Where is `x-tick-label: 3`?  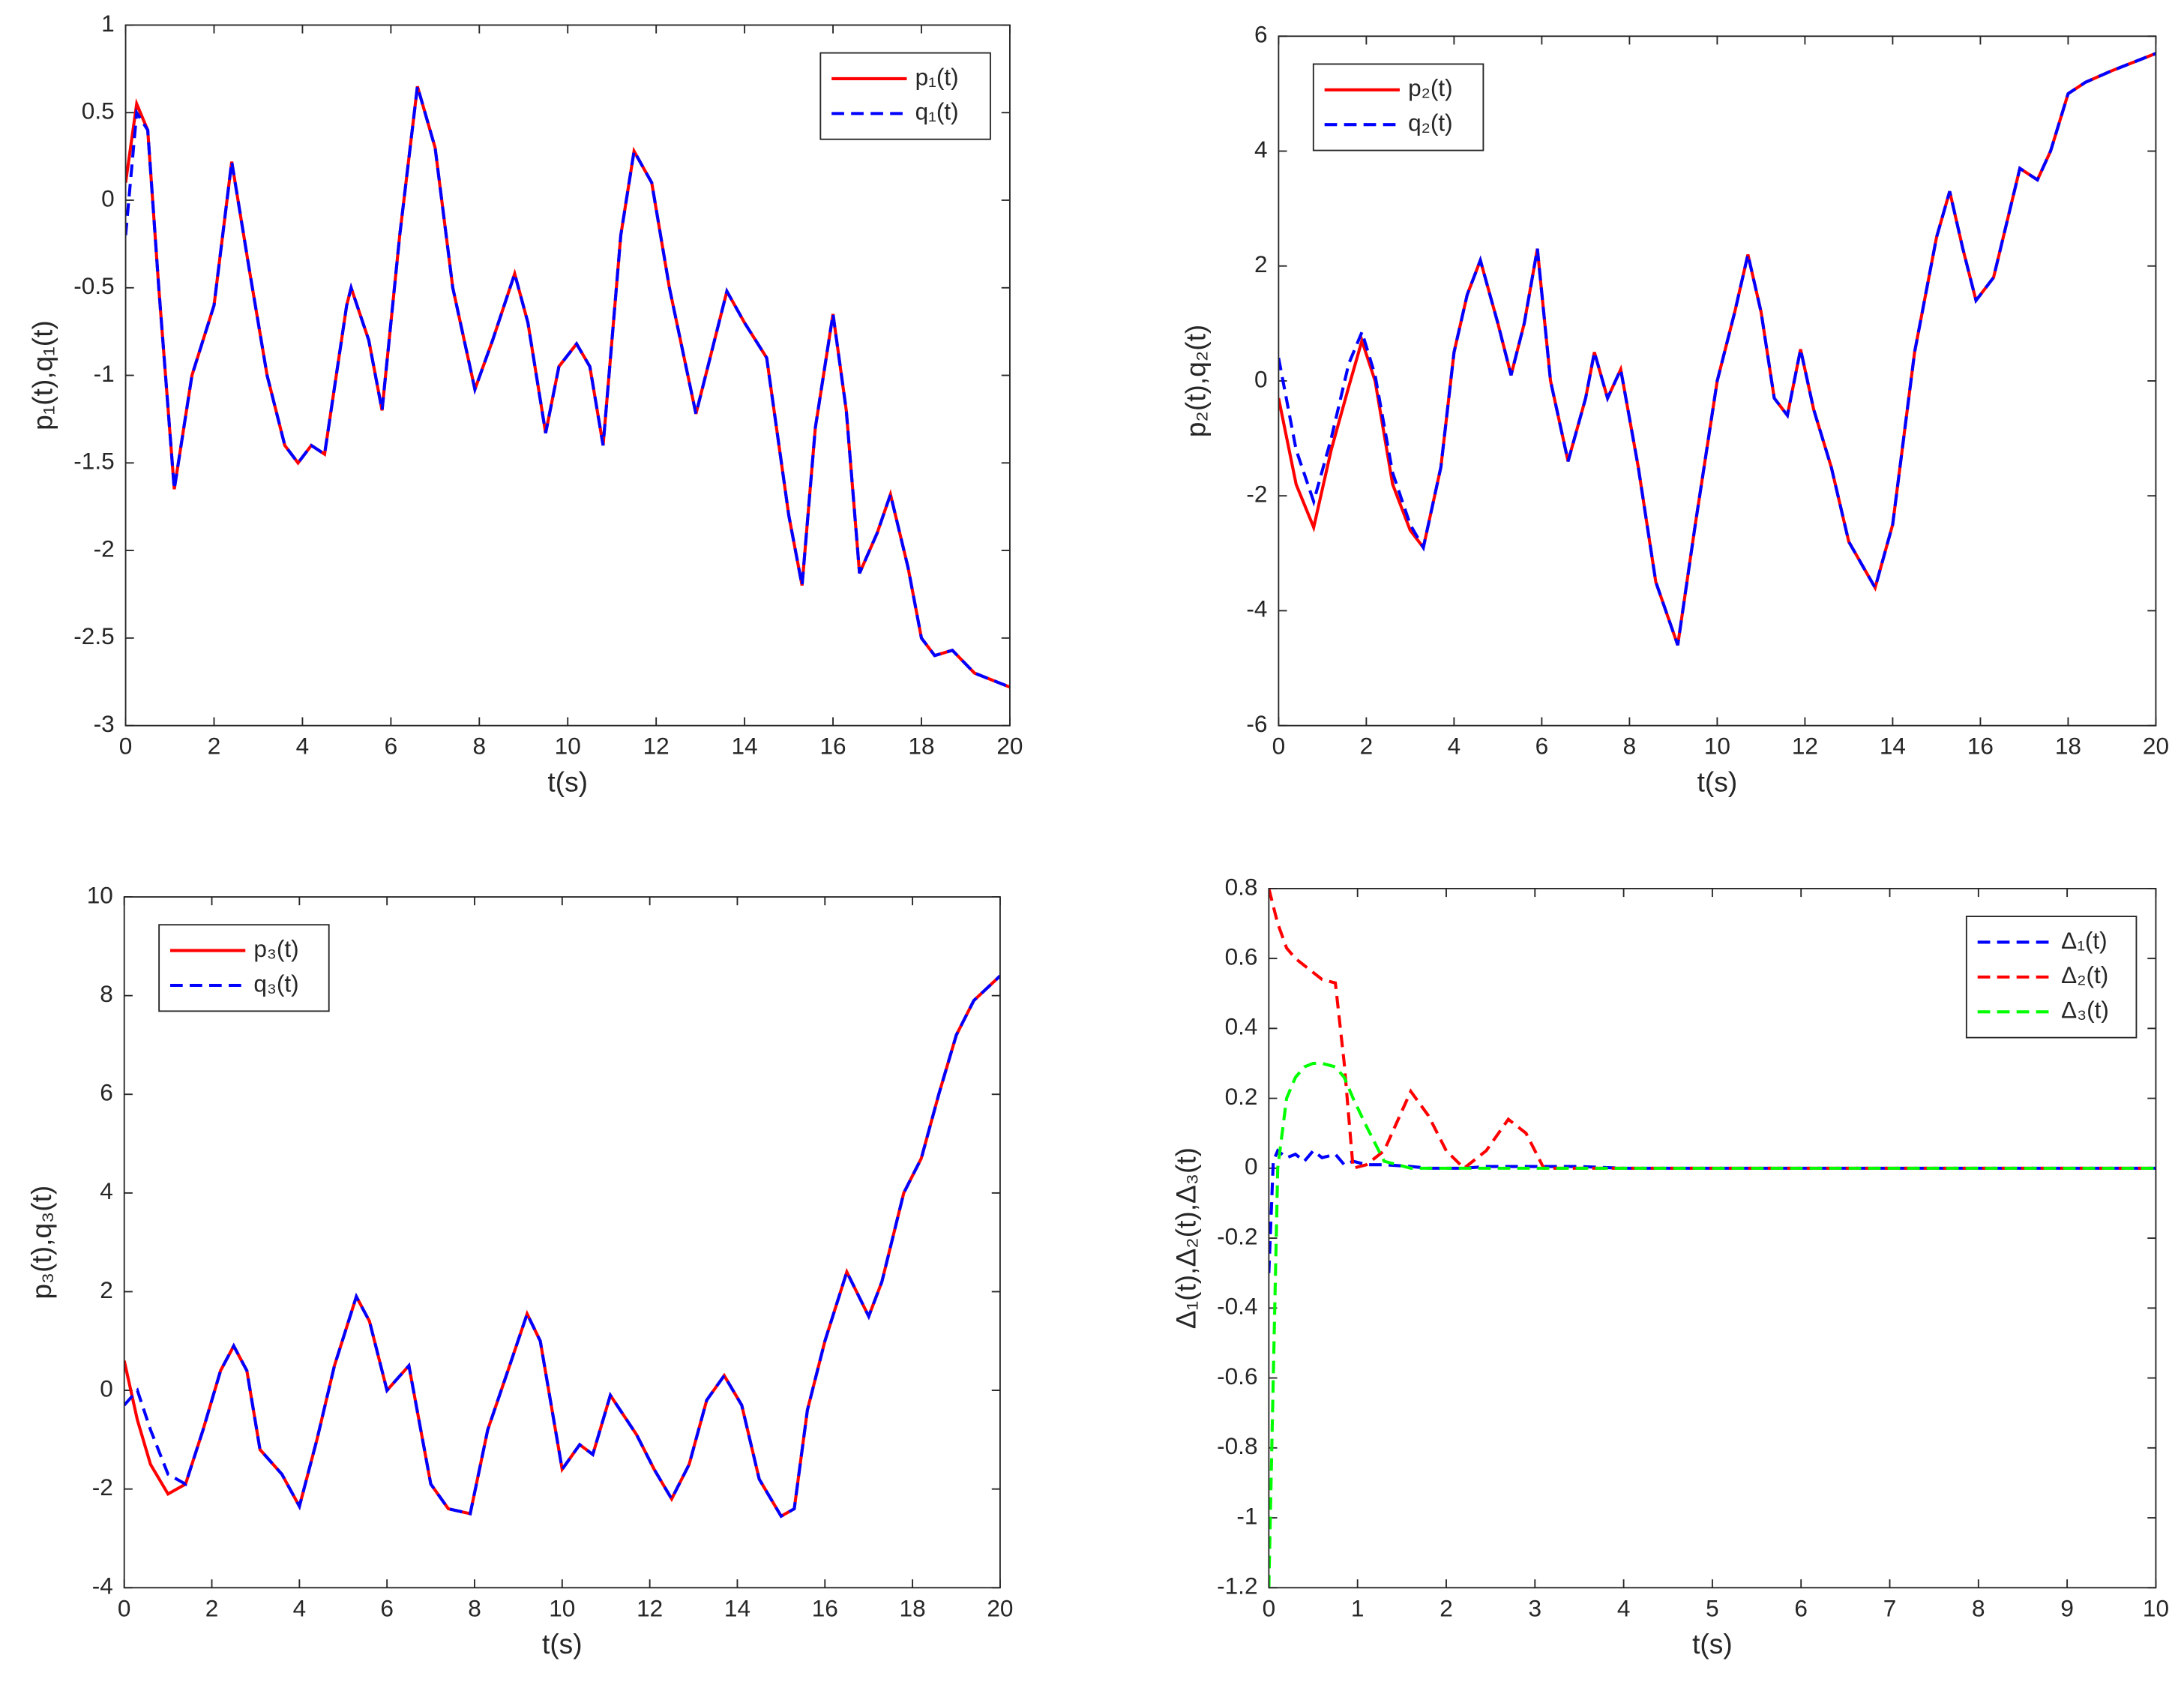
x-tick-label: 3 is located at coordinates (1535, 1607).